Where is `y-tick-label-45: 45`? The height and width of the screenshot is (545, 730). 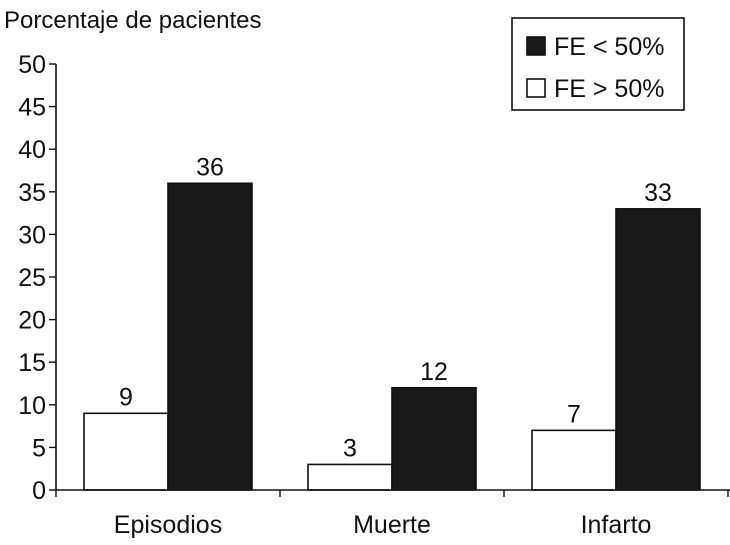 y-tick-label-45: 45 is located at coordinates (32, 108).